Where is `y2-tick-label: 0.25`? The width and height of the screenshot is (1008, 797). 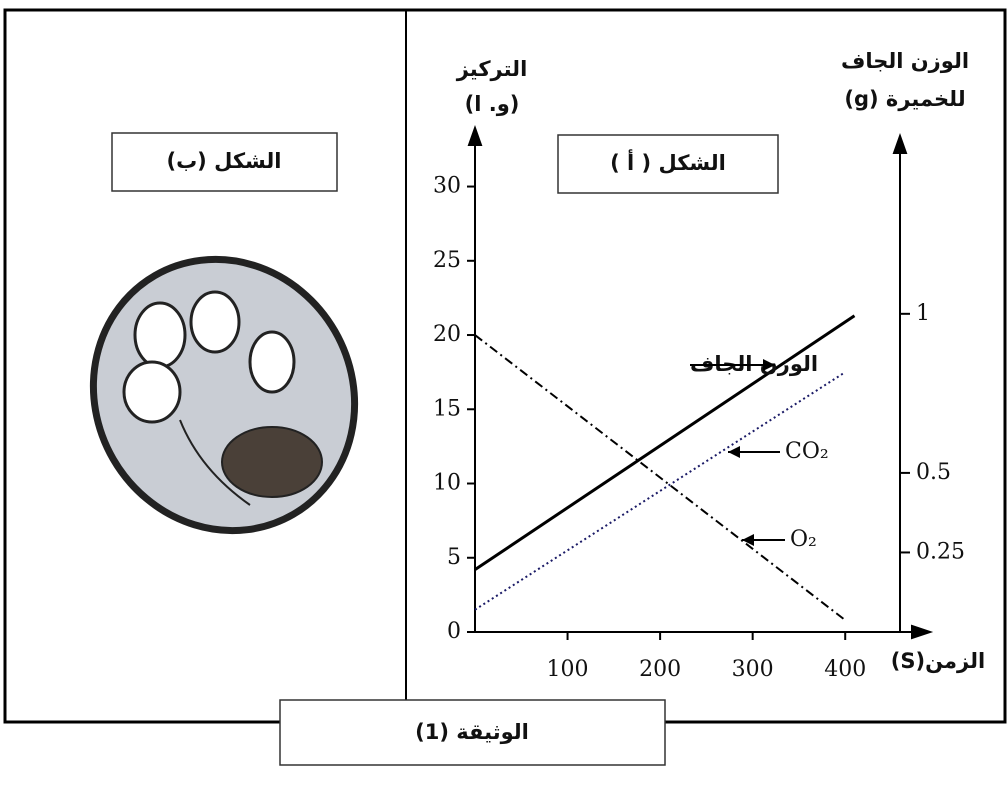
y2-tick-label: 0.25 is located at coordinates (940, 551).